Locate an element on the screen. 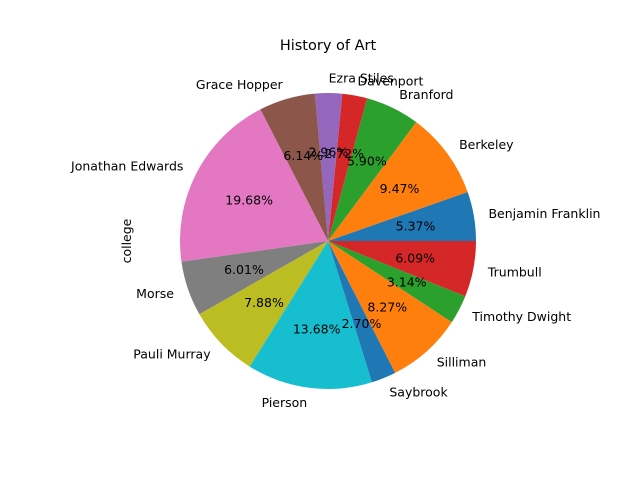 Image resolution: width=640 pixels, height=480 pixels. slice-jonathan-edwards is located at coordinates (254, 185).